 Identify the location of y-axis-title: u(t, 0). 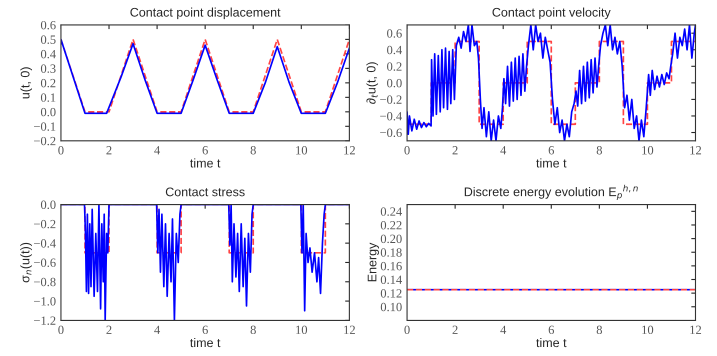
(26, 82).